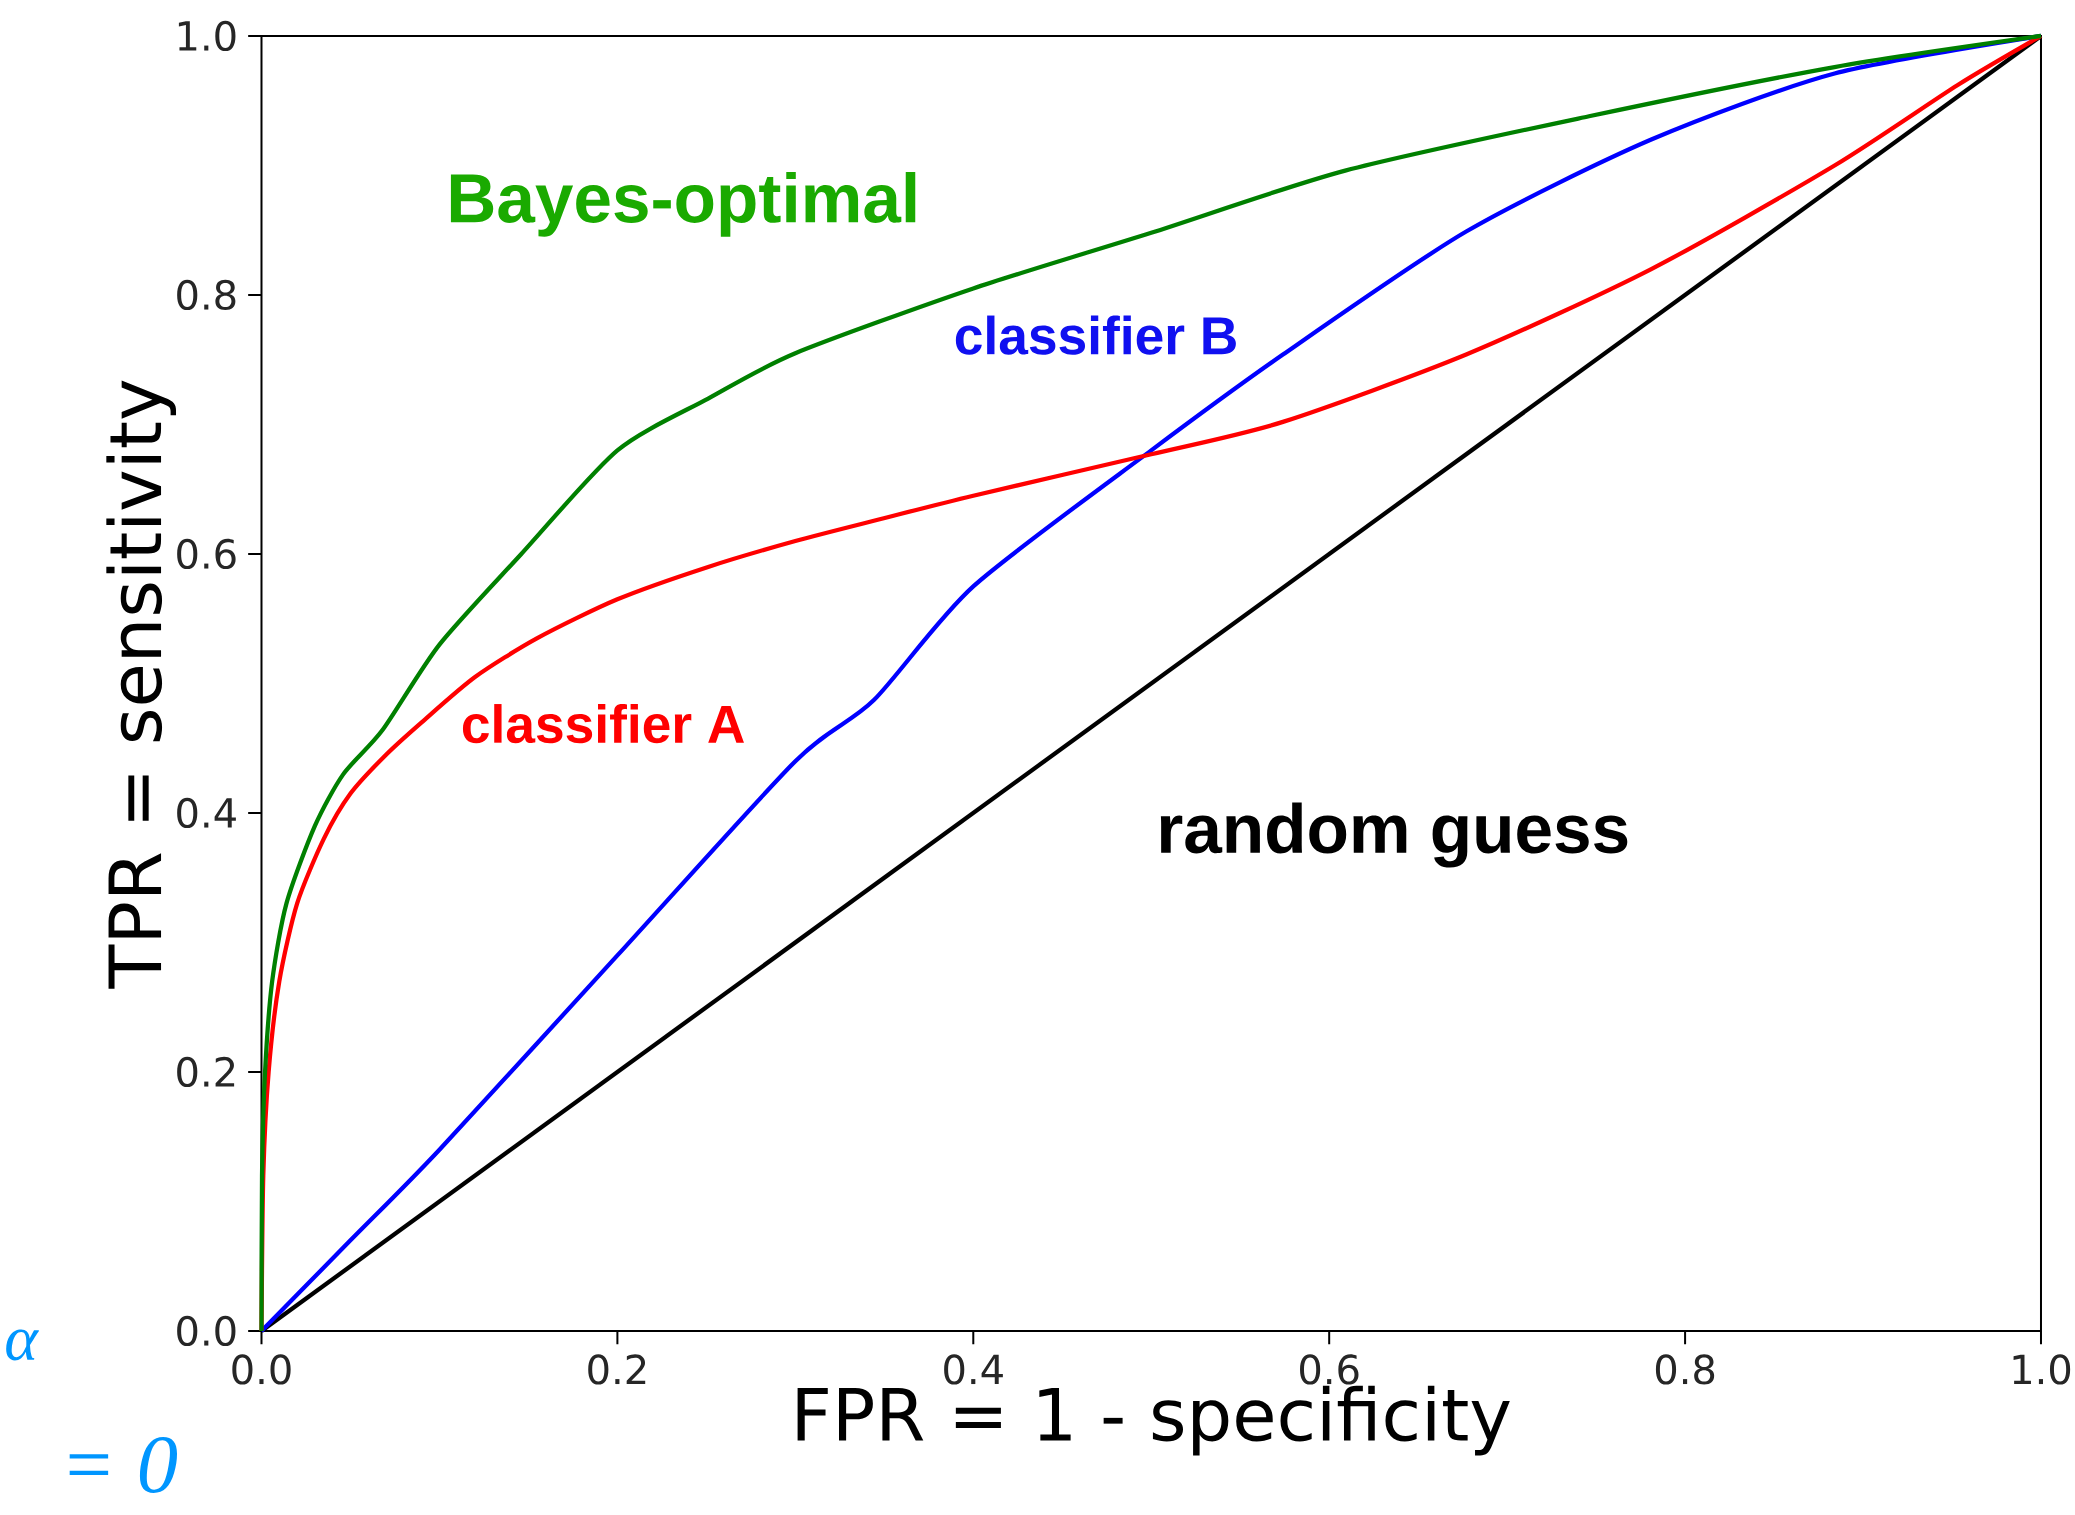  Describe the element at coordinates (22, 1345) in the screenshot. I see `text: α` at that location.